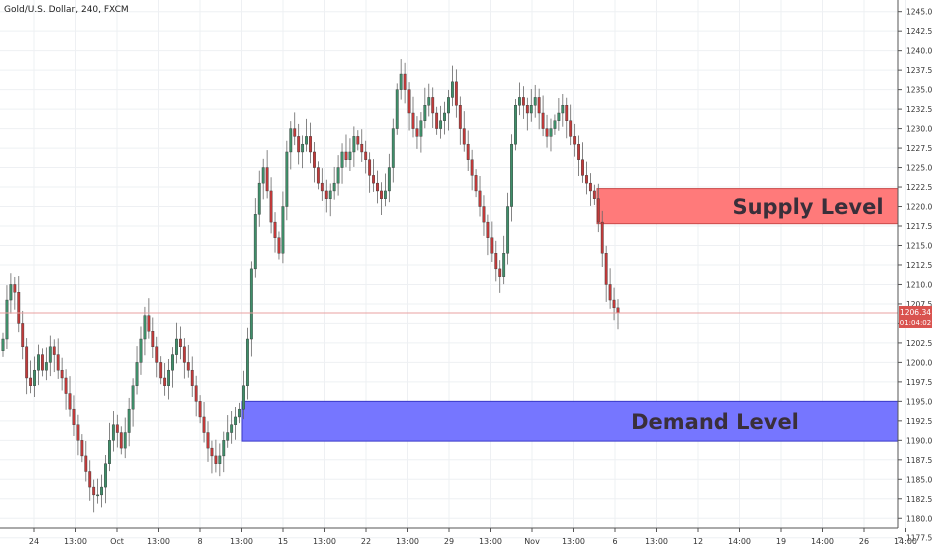 The height and width of the screenshot is (550, 932). What do you see at coordinates (919, 187) in the screenshot?
I see `y-tick-label: 1222.50` at bounding box center [919, 187].